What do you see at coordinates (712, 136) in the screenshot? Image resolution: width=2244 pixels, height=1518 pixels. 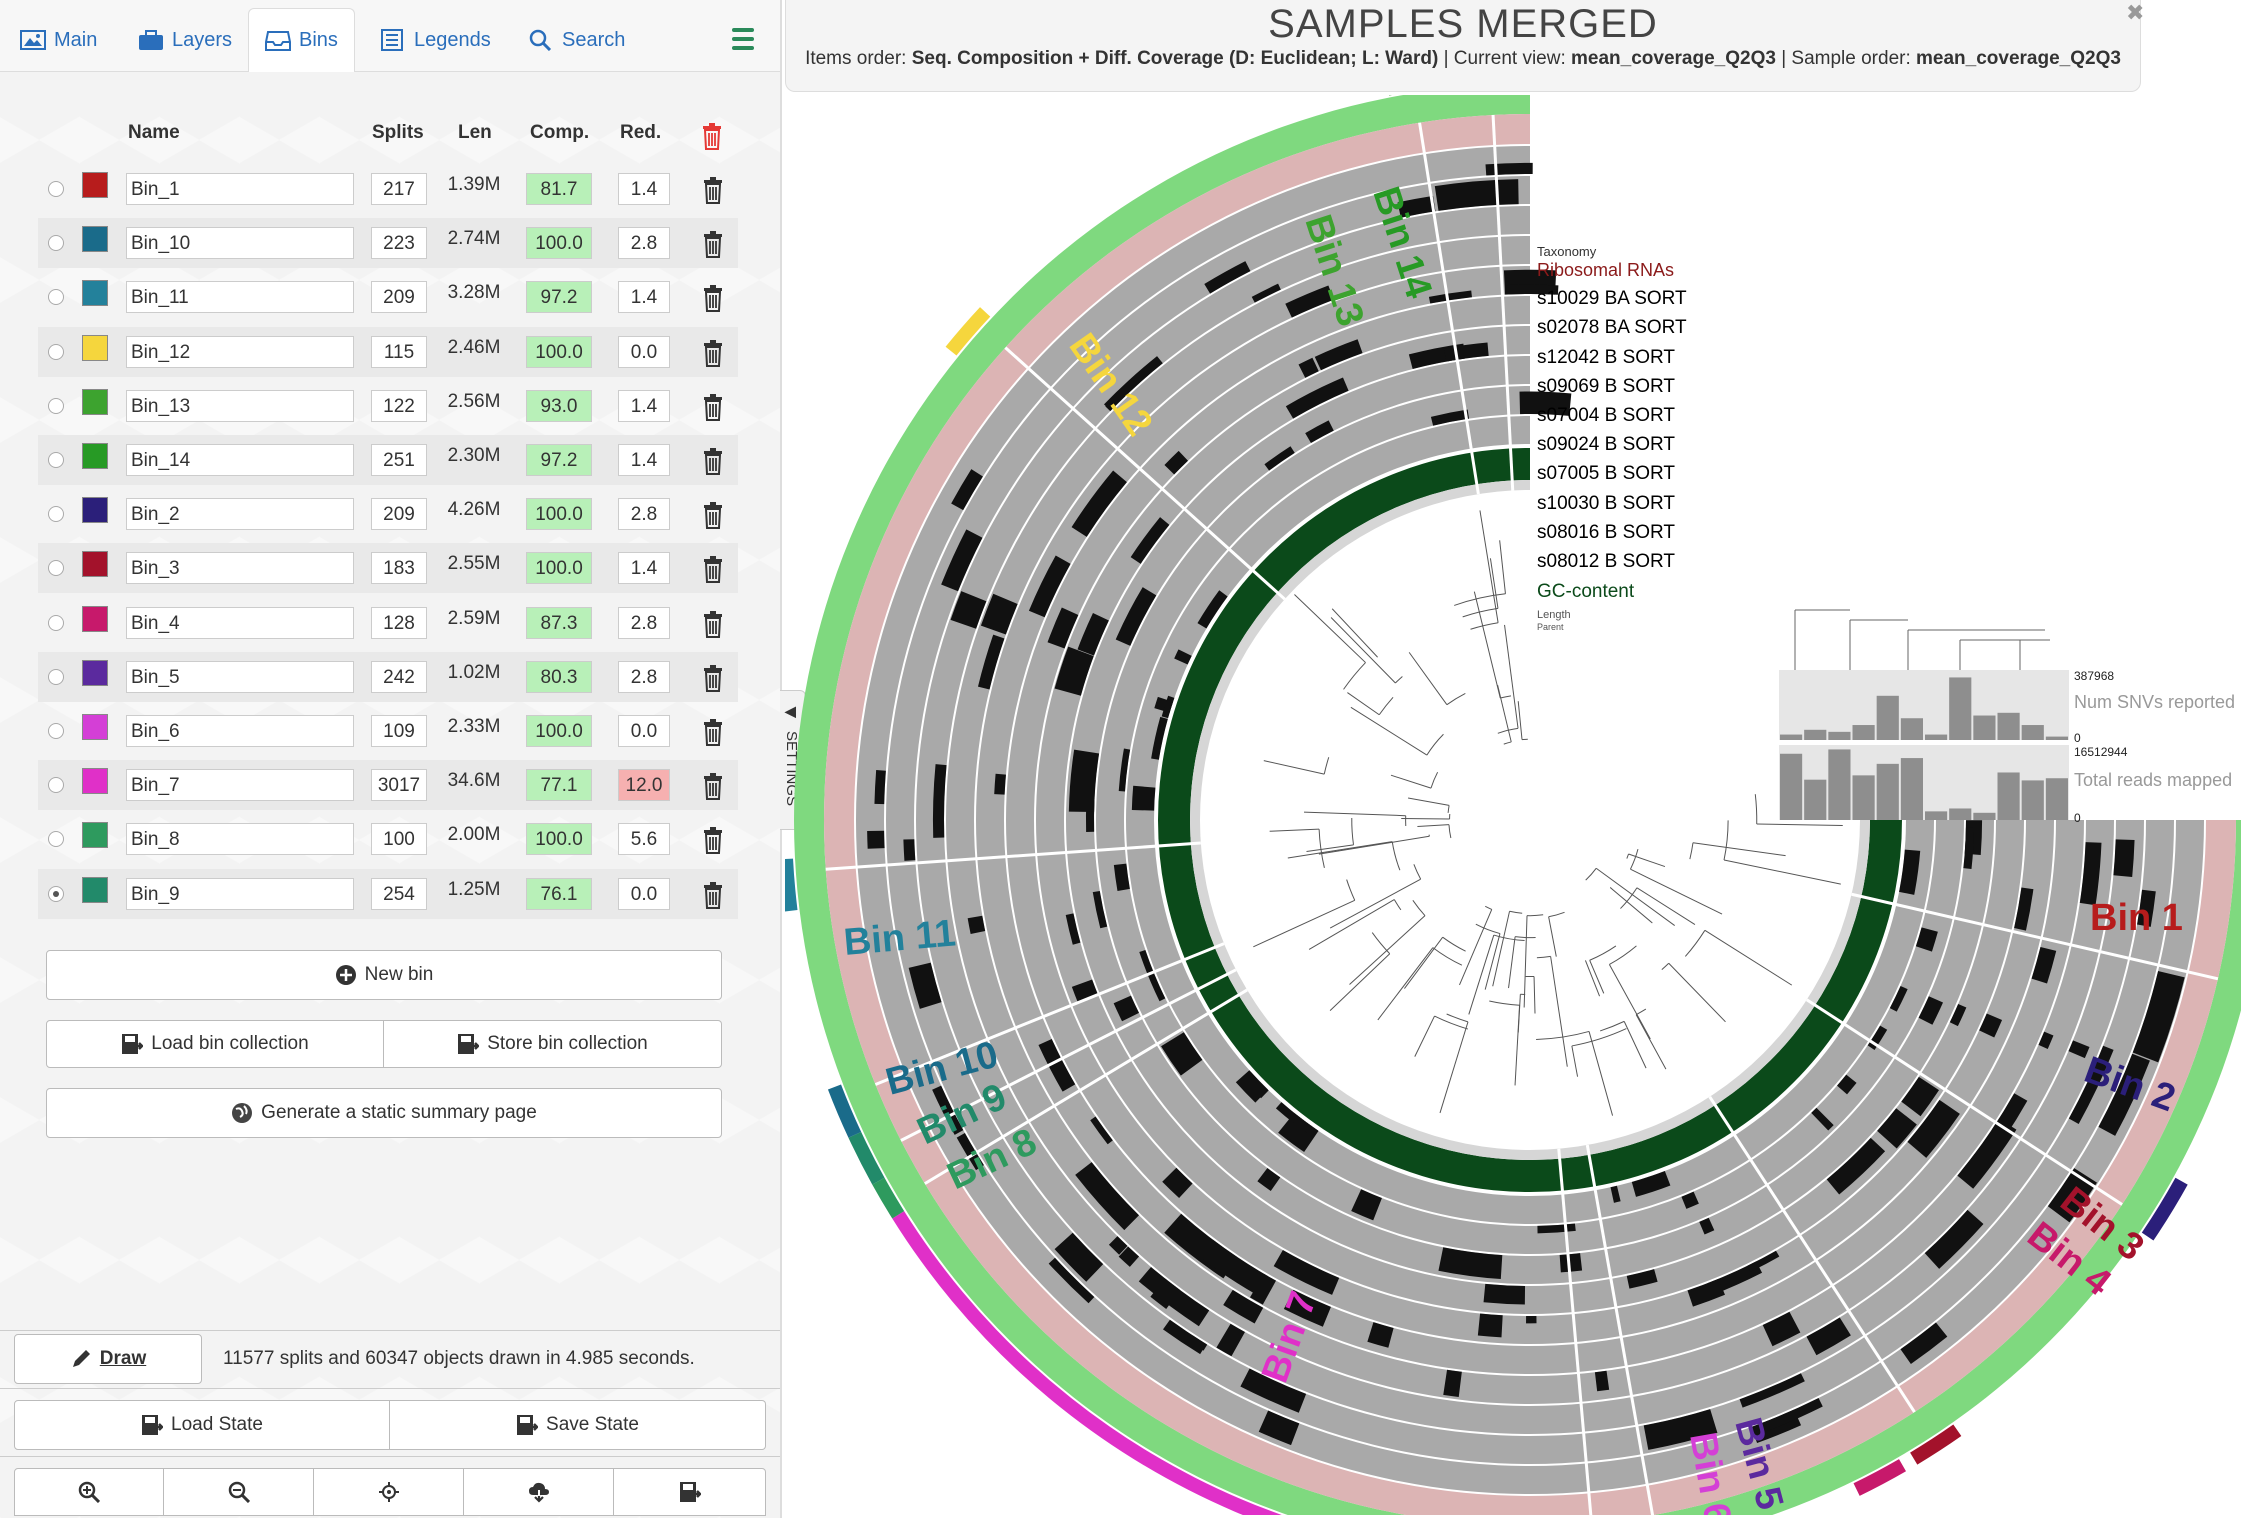 I see `delete-all-icon` at bounding box center [712, 136].